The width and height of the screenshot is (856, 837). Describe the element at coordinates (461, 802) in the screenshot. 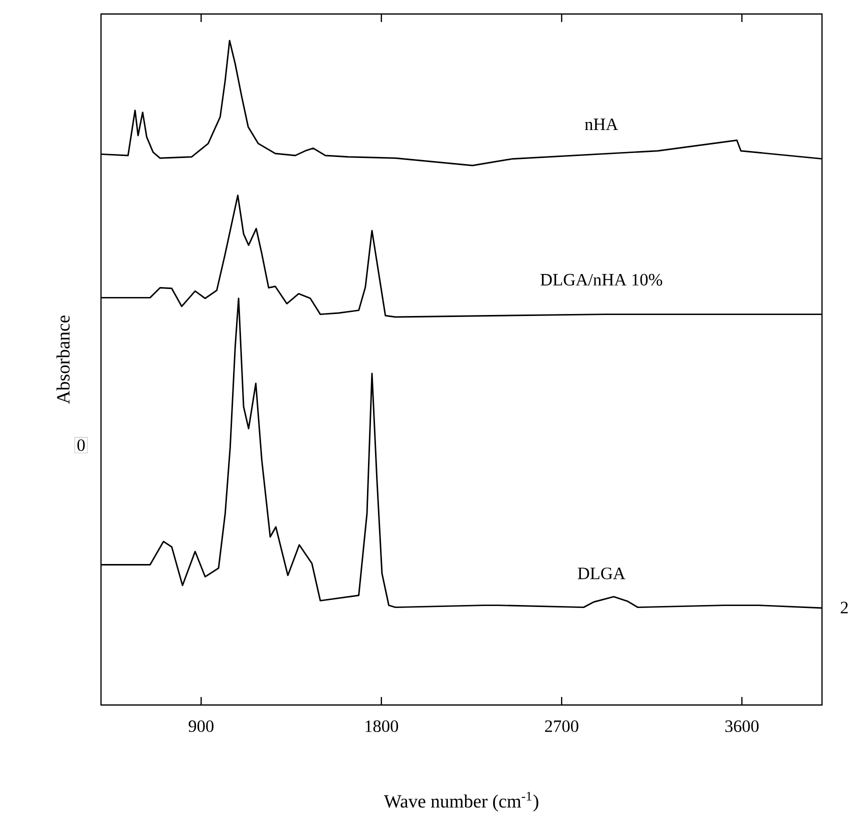

I see `x-axis-title: Wave number (cm$^{-1}$)` at that location.